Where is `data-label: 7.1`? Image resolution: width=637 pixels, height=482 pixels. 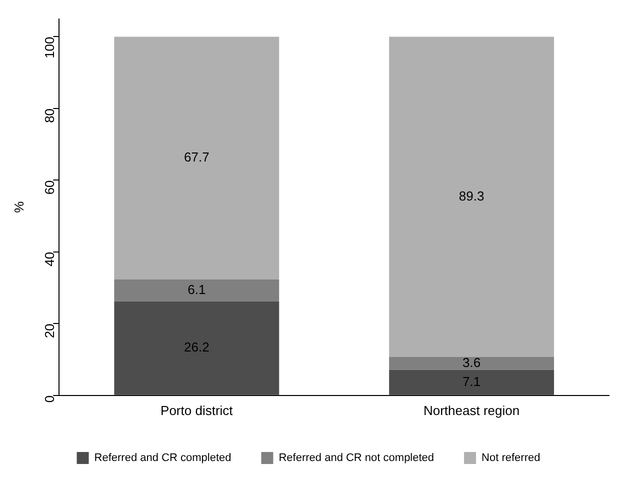
data-label: 7.1 is located at coordinates (471, 381).